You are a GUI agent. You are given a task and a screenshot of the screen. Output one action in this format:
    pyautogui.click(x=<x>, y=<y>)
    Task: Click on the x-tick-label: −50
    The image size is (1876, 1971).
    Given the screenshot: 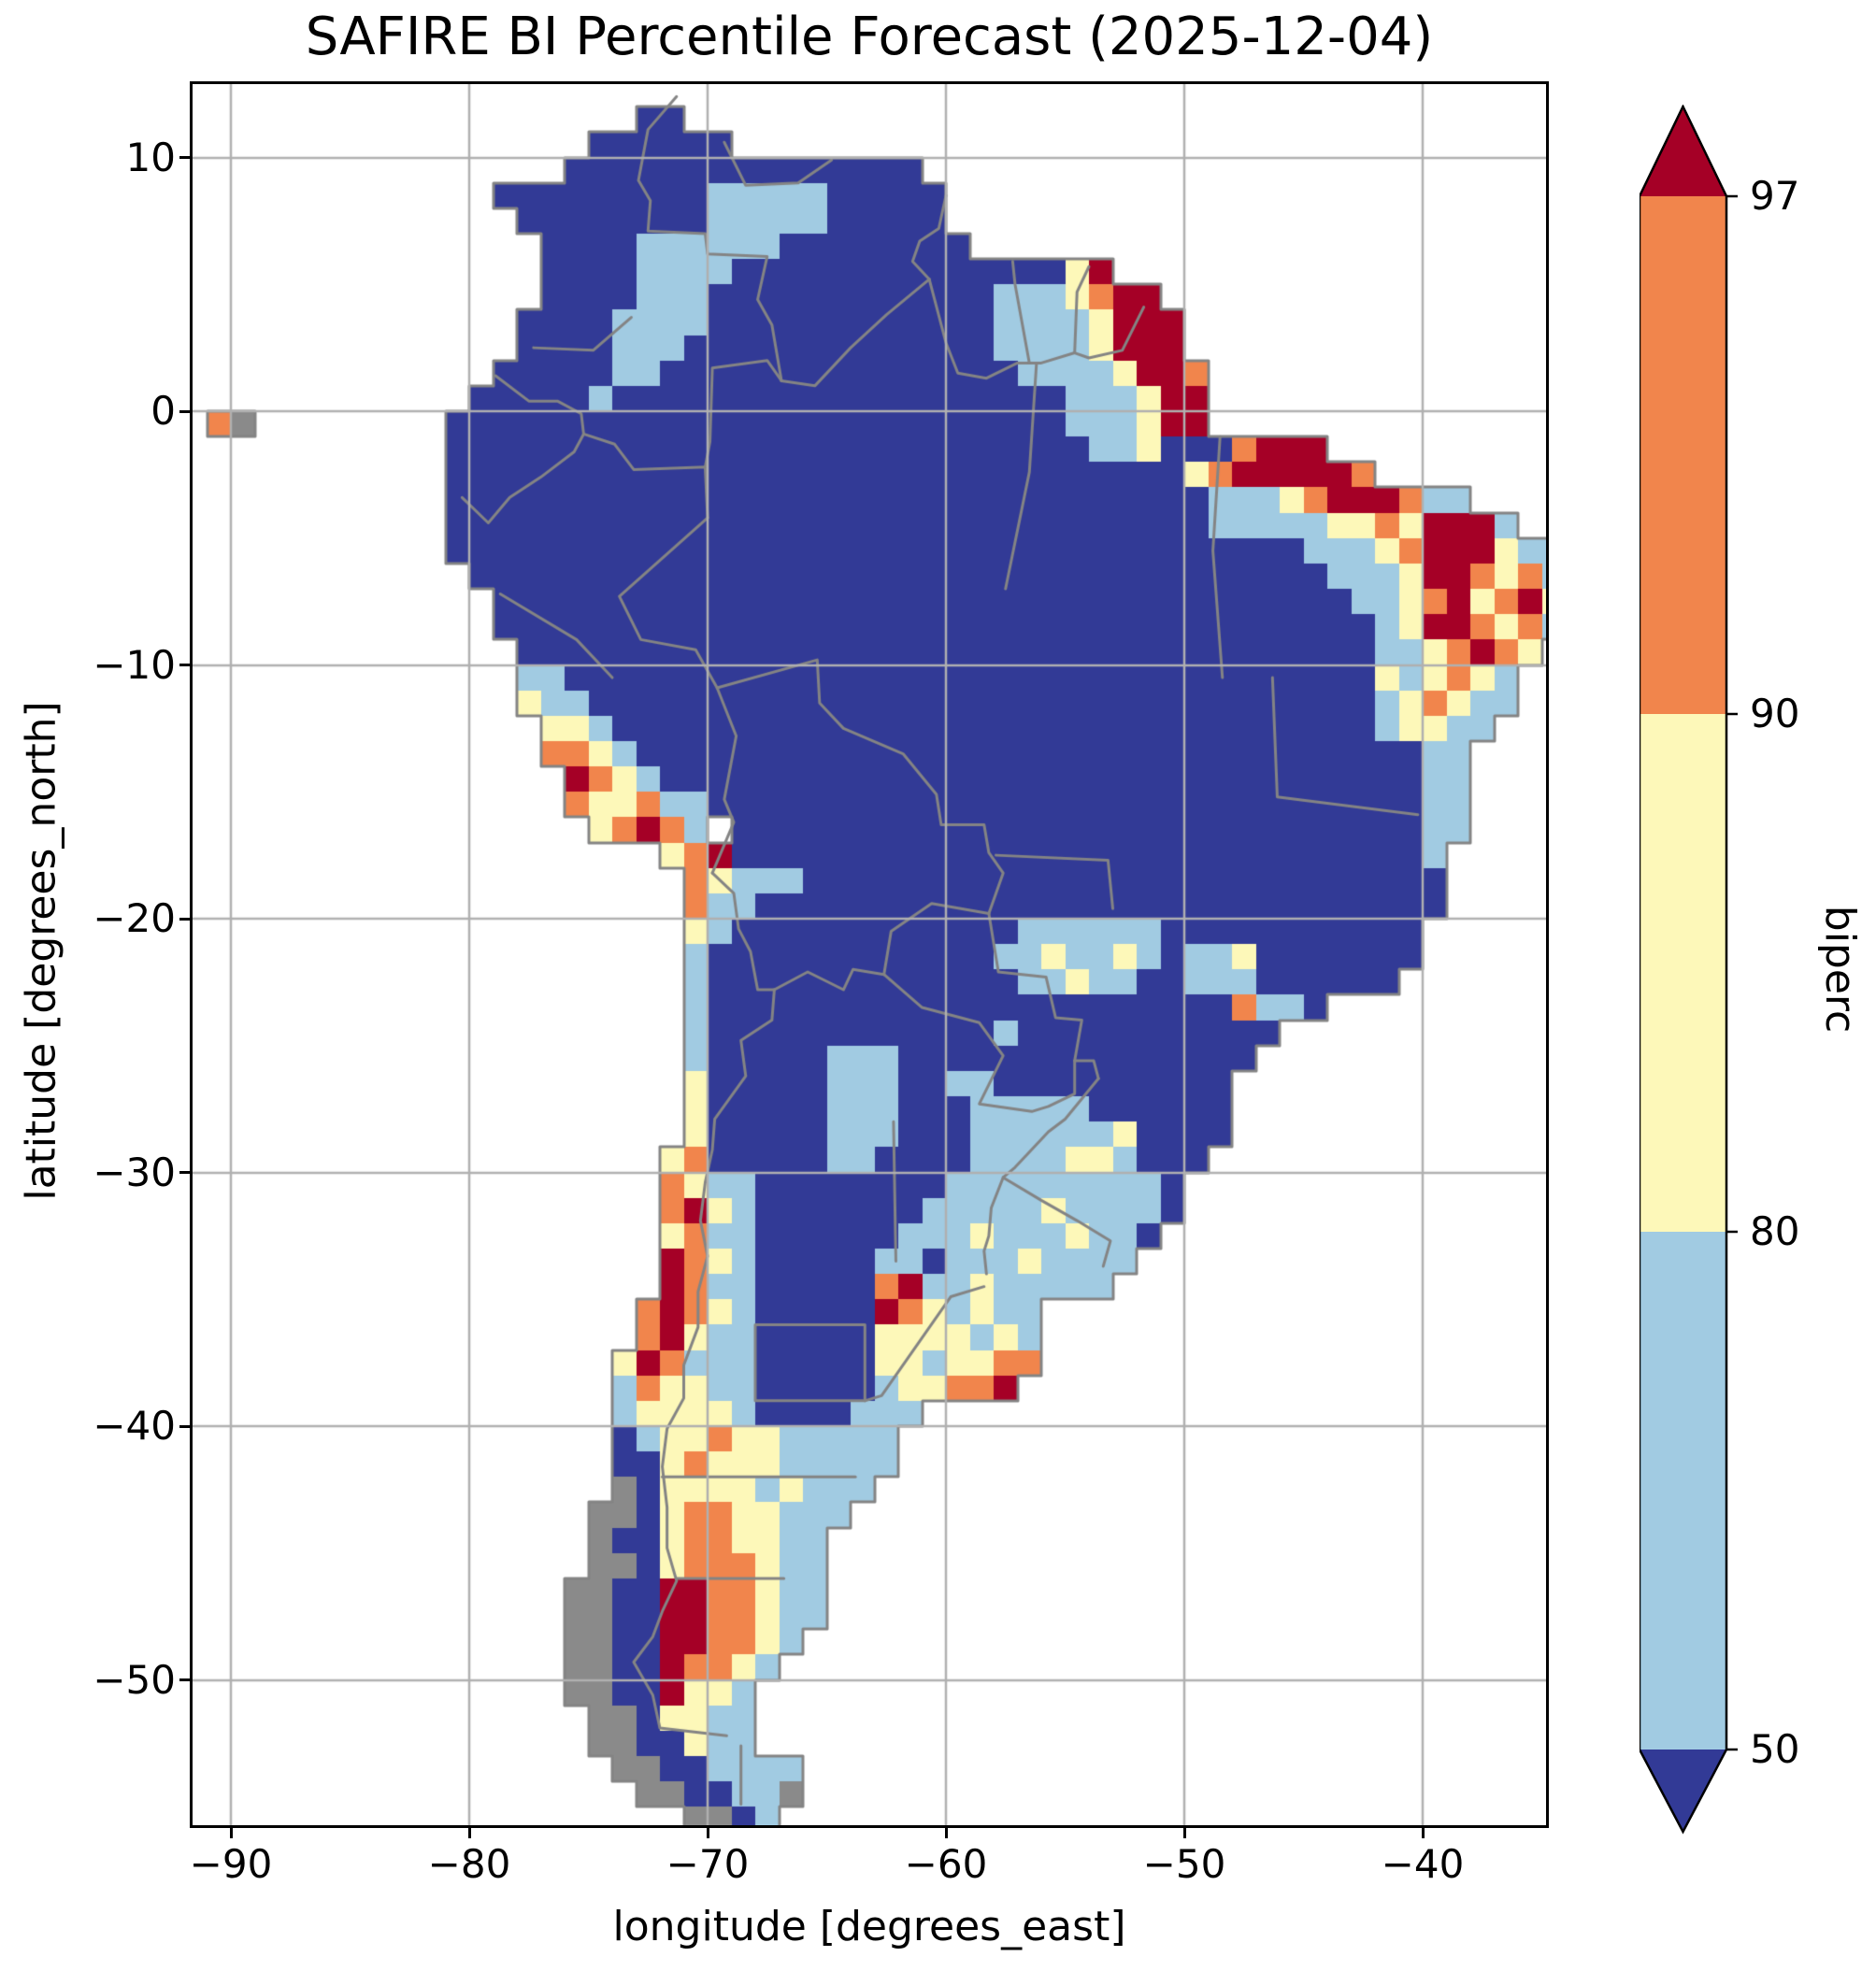 What is the action you would take?
    pyautogui.click(x=1184, y=1864)
    